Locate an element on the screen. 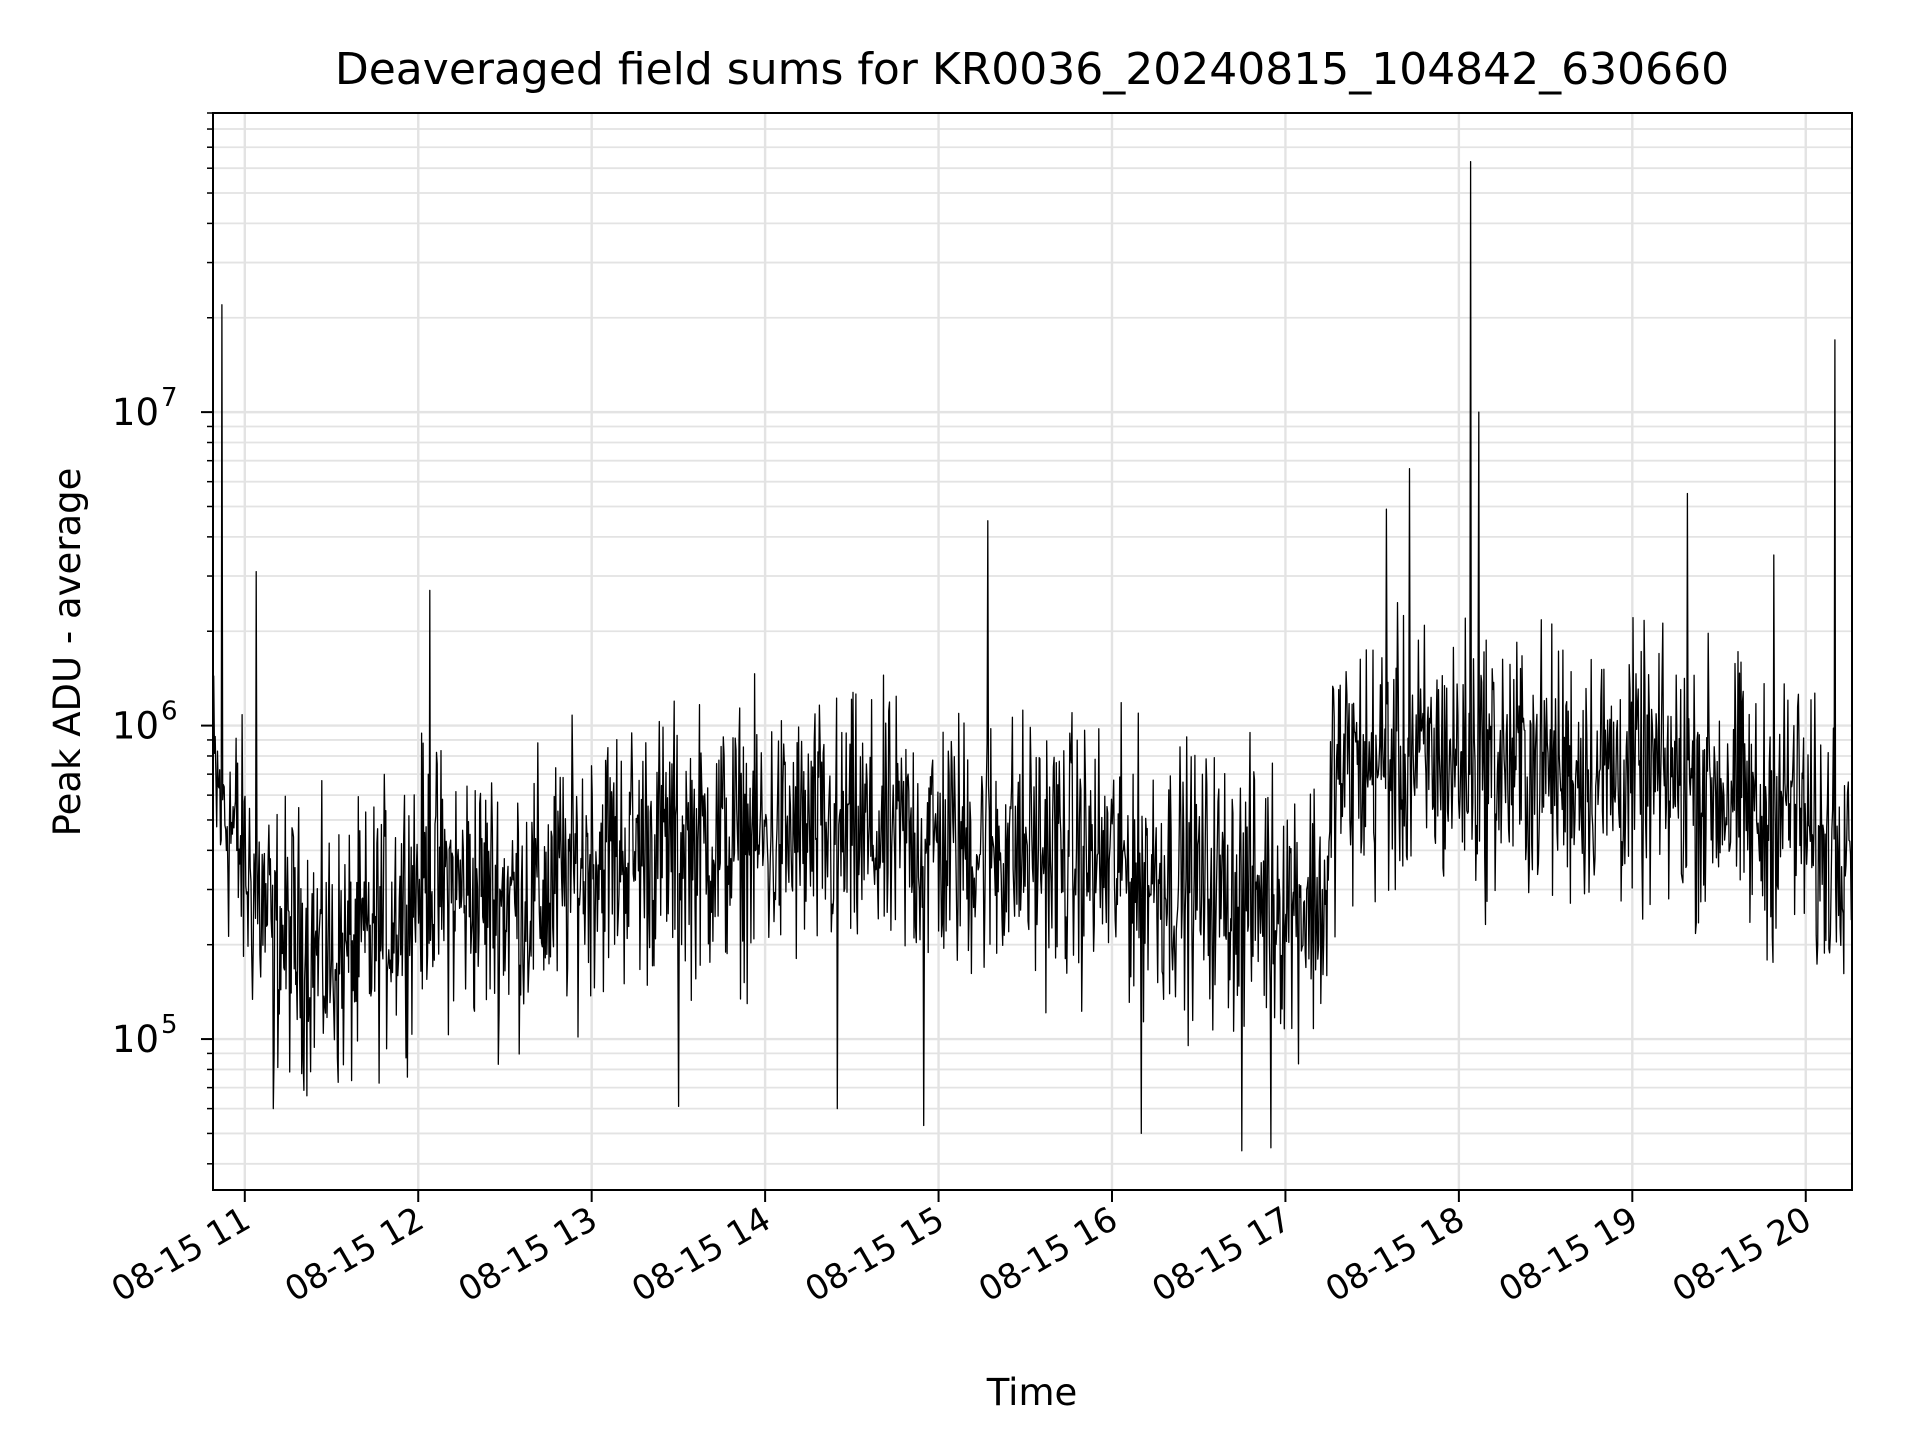  y-axis-label: Peak ADU - average is located at coordinates (67, 652).